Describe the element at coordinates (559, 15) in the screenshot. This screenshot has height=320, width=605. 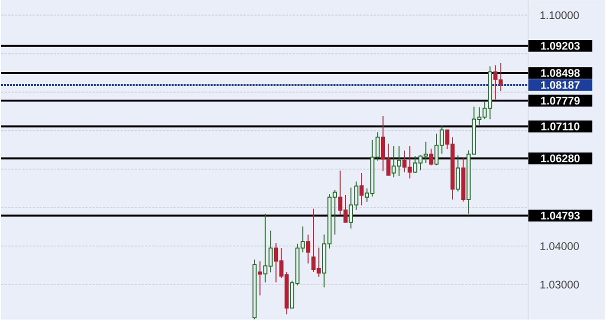
I see `y-tick-label: 1.10000` at that location.